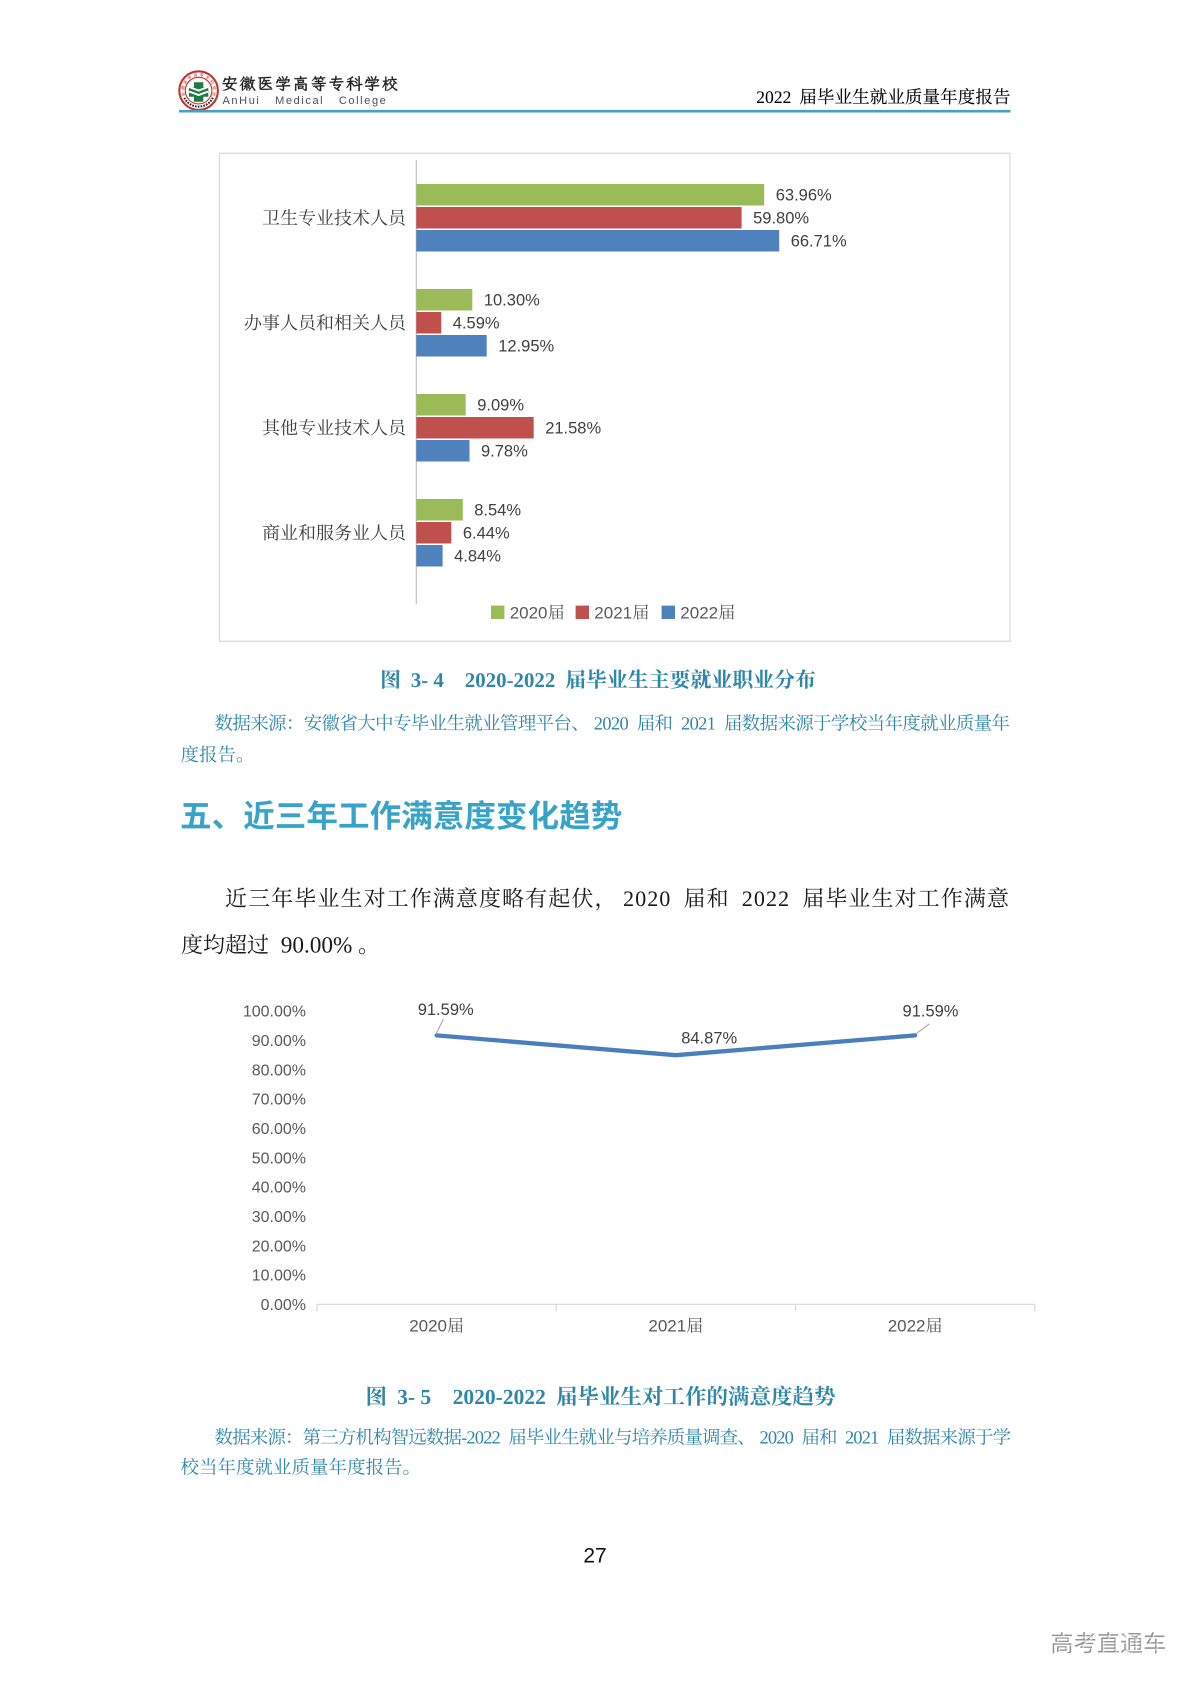 This screenshot has width=1190, height=1688. What do you see at coordinates (279, 1188) in the screenshot?
I see `svg-text: 40.00%` at bounding box center [279, 1188].